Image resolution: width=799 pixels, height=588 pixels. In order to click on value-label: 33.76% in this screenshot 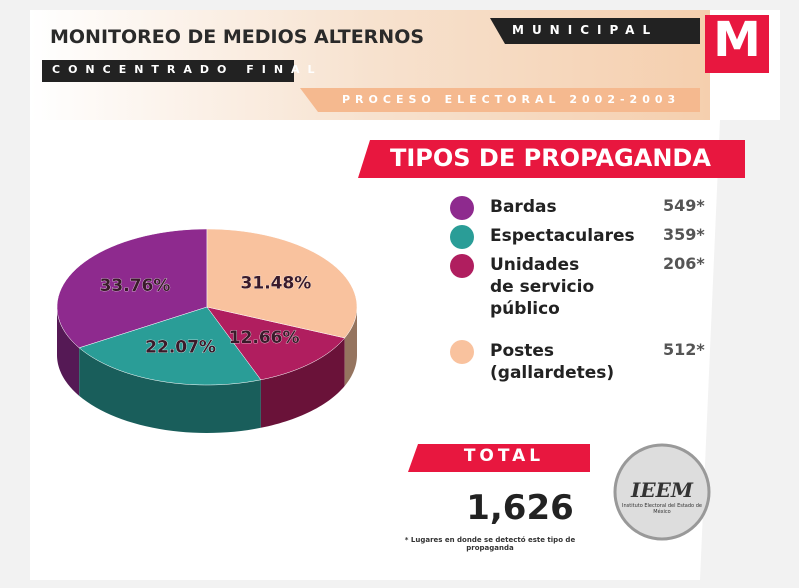, I will do `click(135, 286)`.